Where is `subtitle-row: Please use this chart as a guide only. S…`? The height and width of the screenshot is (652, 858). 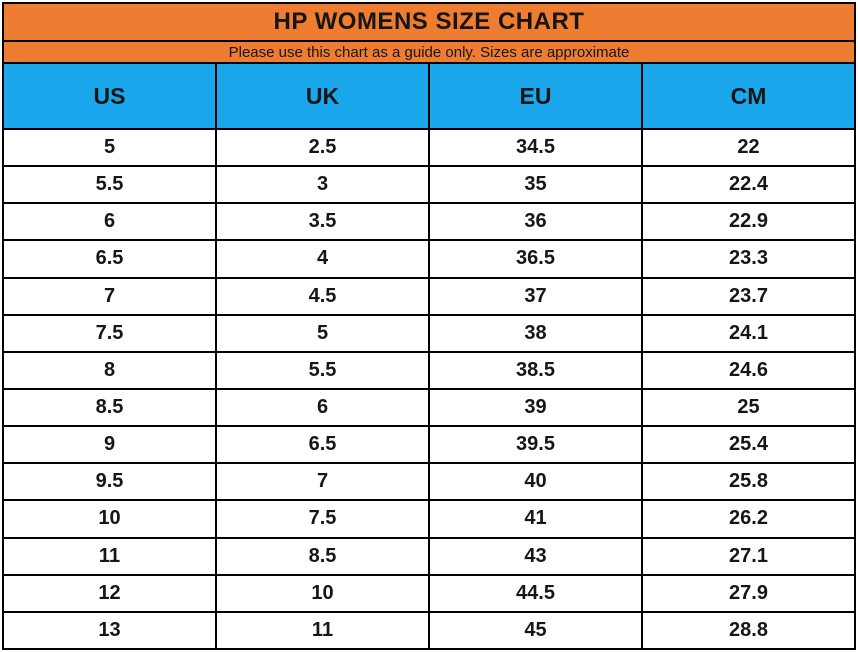
subtitle-row: Please use this chart as a guide only. S… is located at coordinates (429, 52).